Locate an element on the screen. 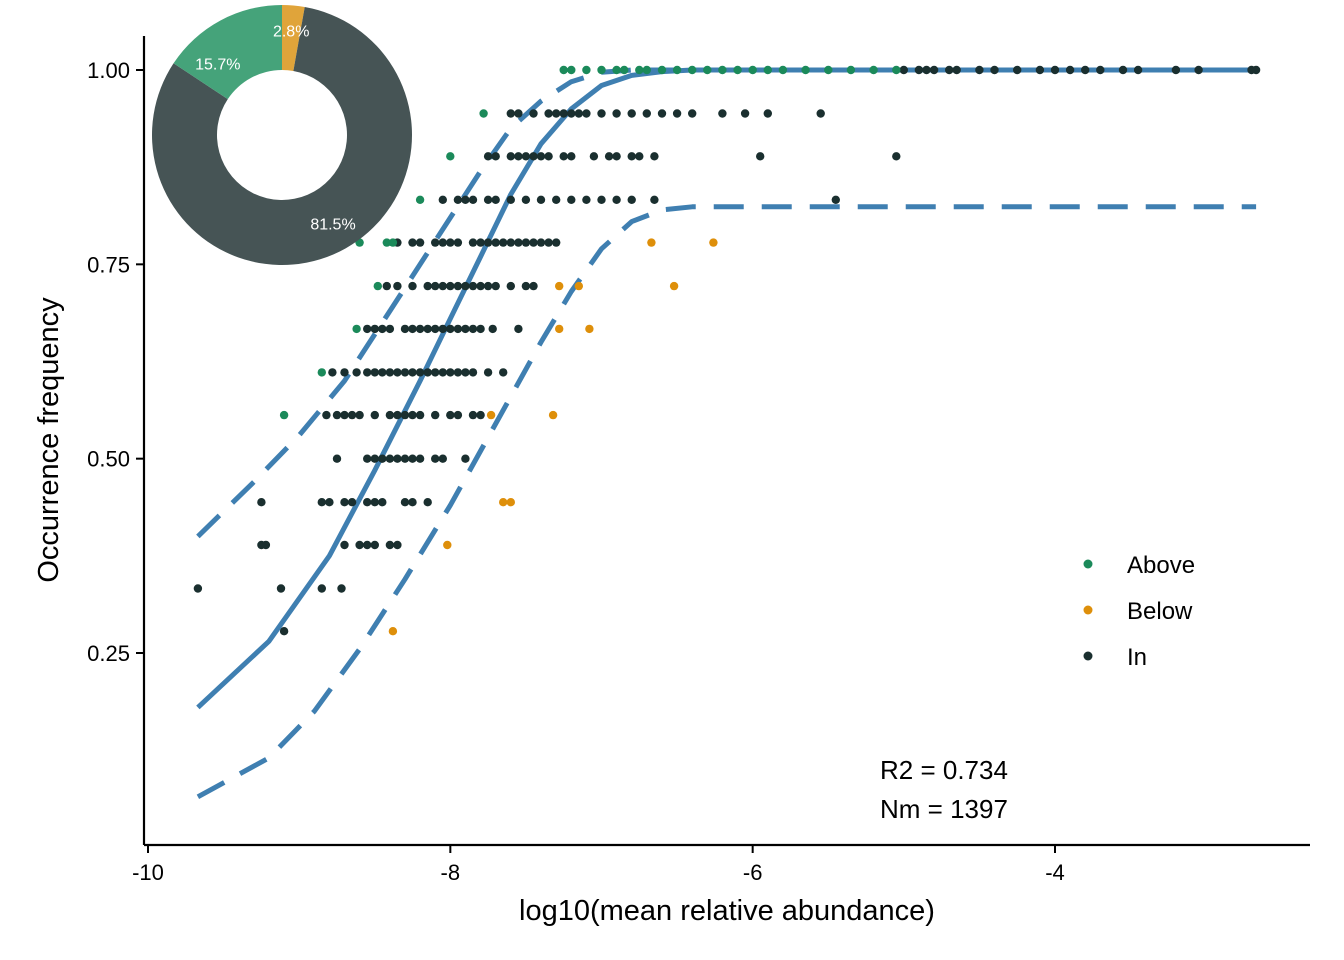  x-tick-label: -6 is located at coordinates (753, 872).